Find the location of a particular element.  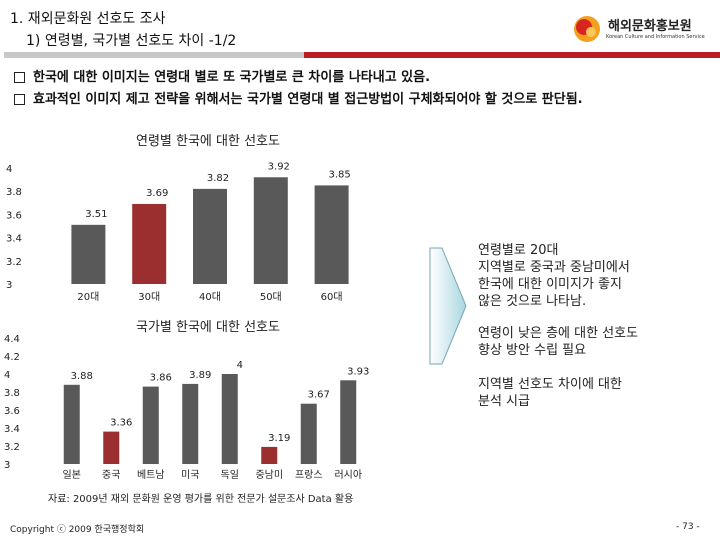

data-label: 3.36 is located at coordinates (121, 423).